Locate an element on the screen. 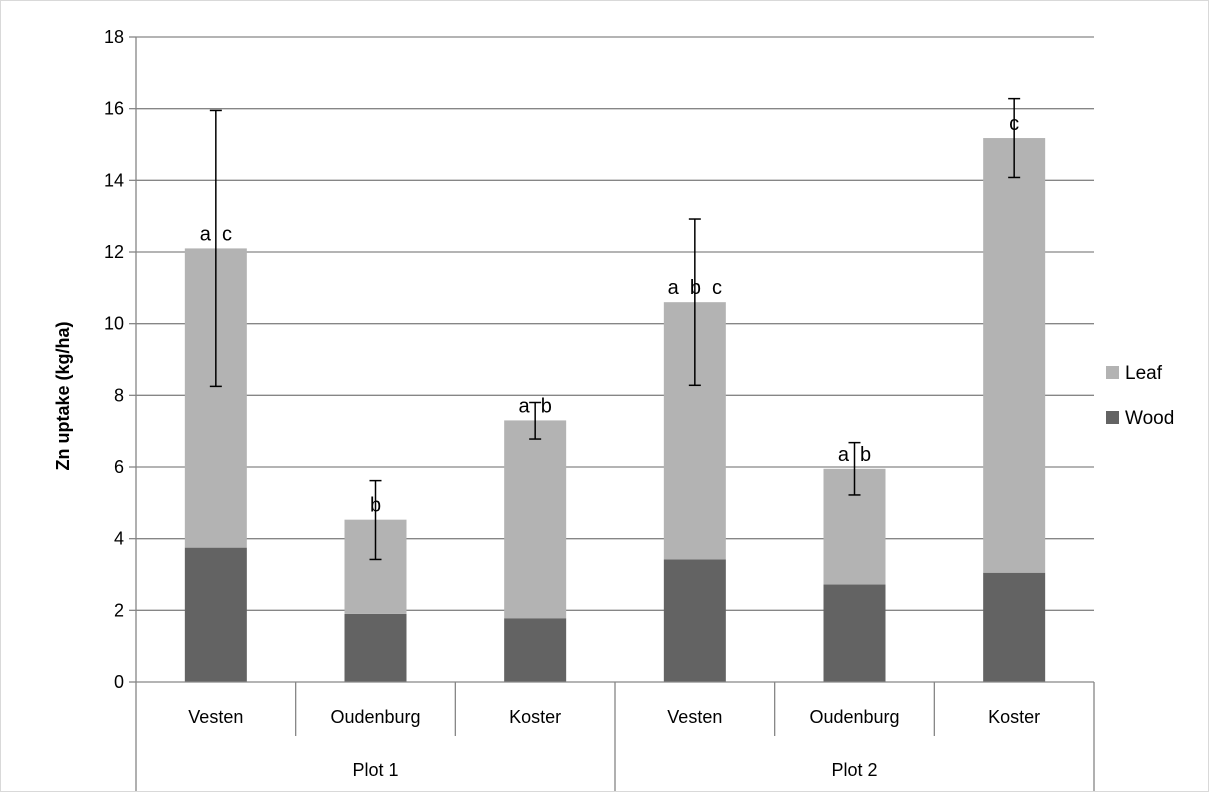 The width and height of the screenshot is (1209, 793). y-tick-label: 16 is located at coordinates (114, 109).